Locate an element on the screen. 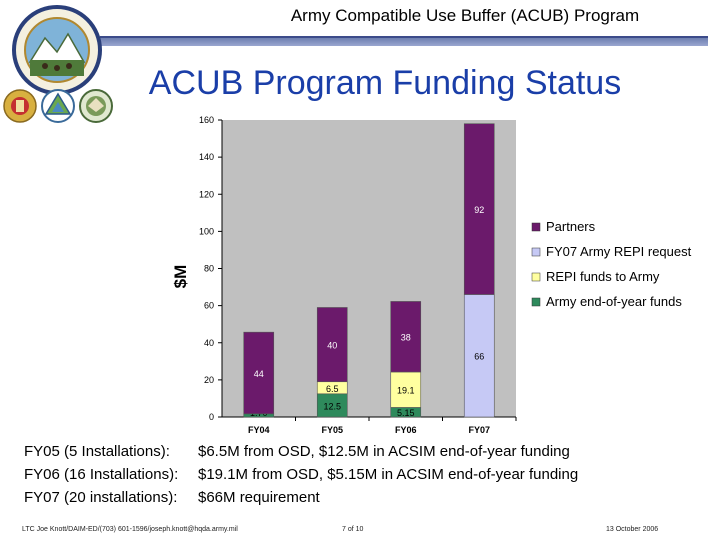  y-tick-label: 100 is located at coordinates (206, 231).